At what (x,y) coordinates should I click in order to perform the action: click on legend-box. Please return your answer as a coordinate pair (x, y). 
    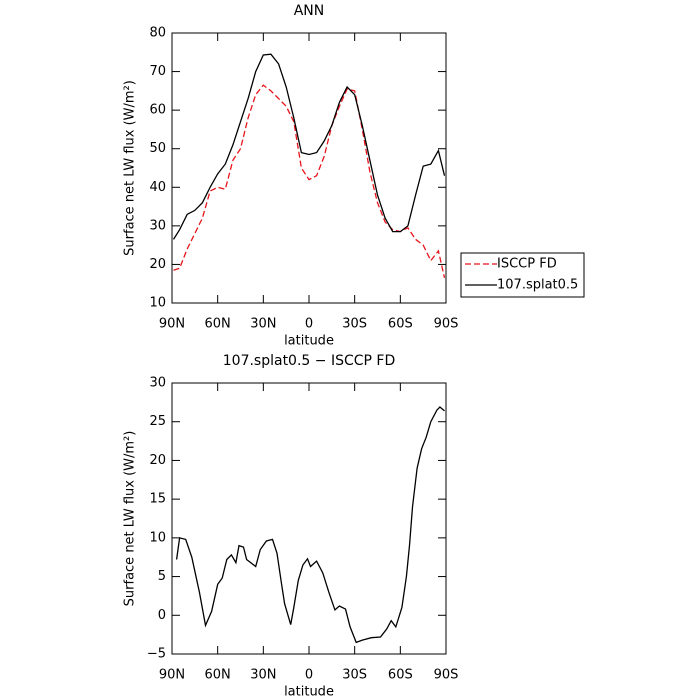
    Looking at the image, I should click on (522, 275).